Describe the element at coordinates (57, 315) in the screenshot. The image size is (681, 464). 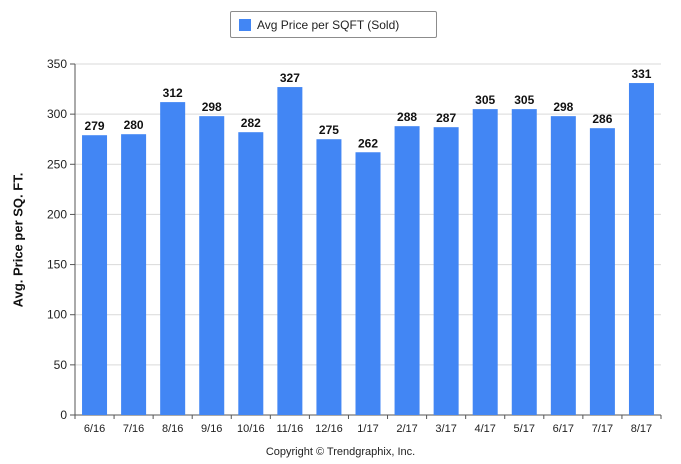
I see `y-tick-label: 100` at that location.